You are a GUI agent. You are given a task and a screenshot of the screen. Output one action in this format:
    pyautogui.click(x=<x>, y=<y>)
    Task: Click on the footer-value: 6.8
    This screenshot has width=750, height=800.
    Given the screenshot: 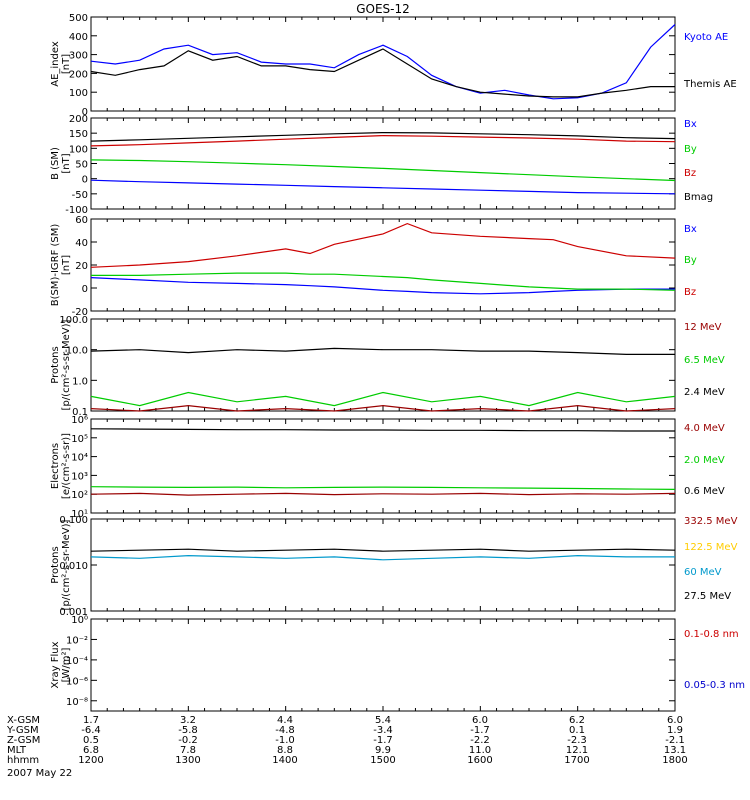 What is the action you would take?
    pyautogui.click(x=91, y=750)
    